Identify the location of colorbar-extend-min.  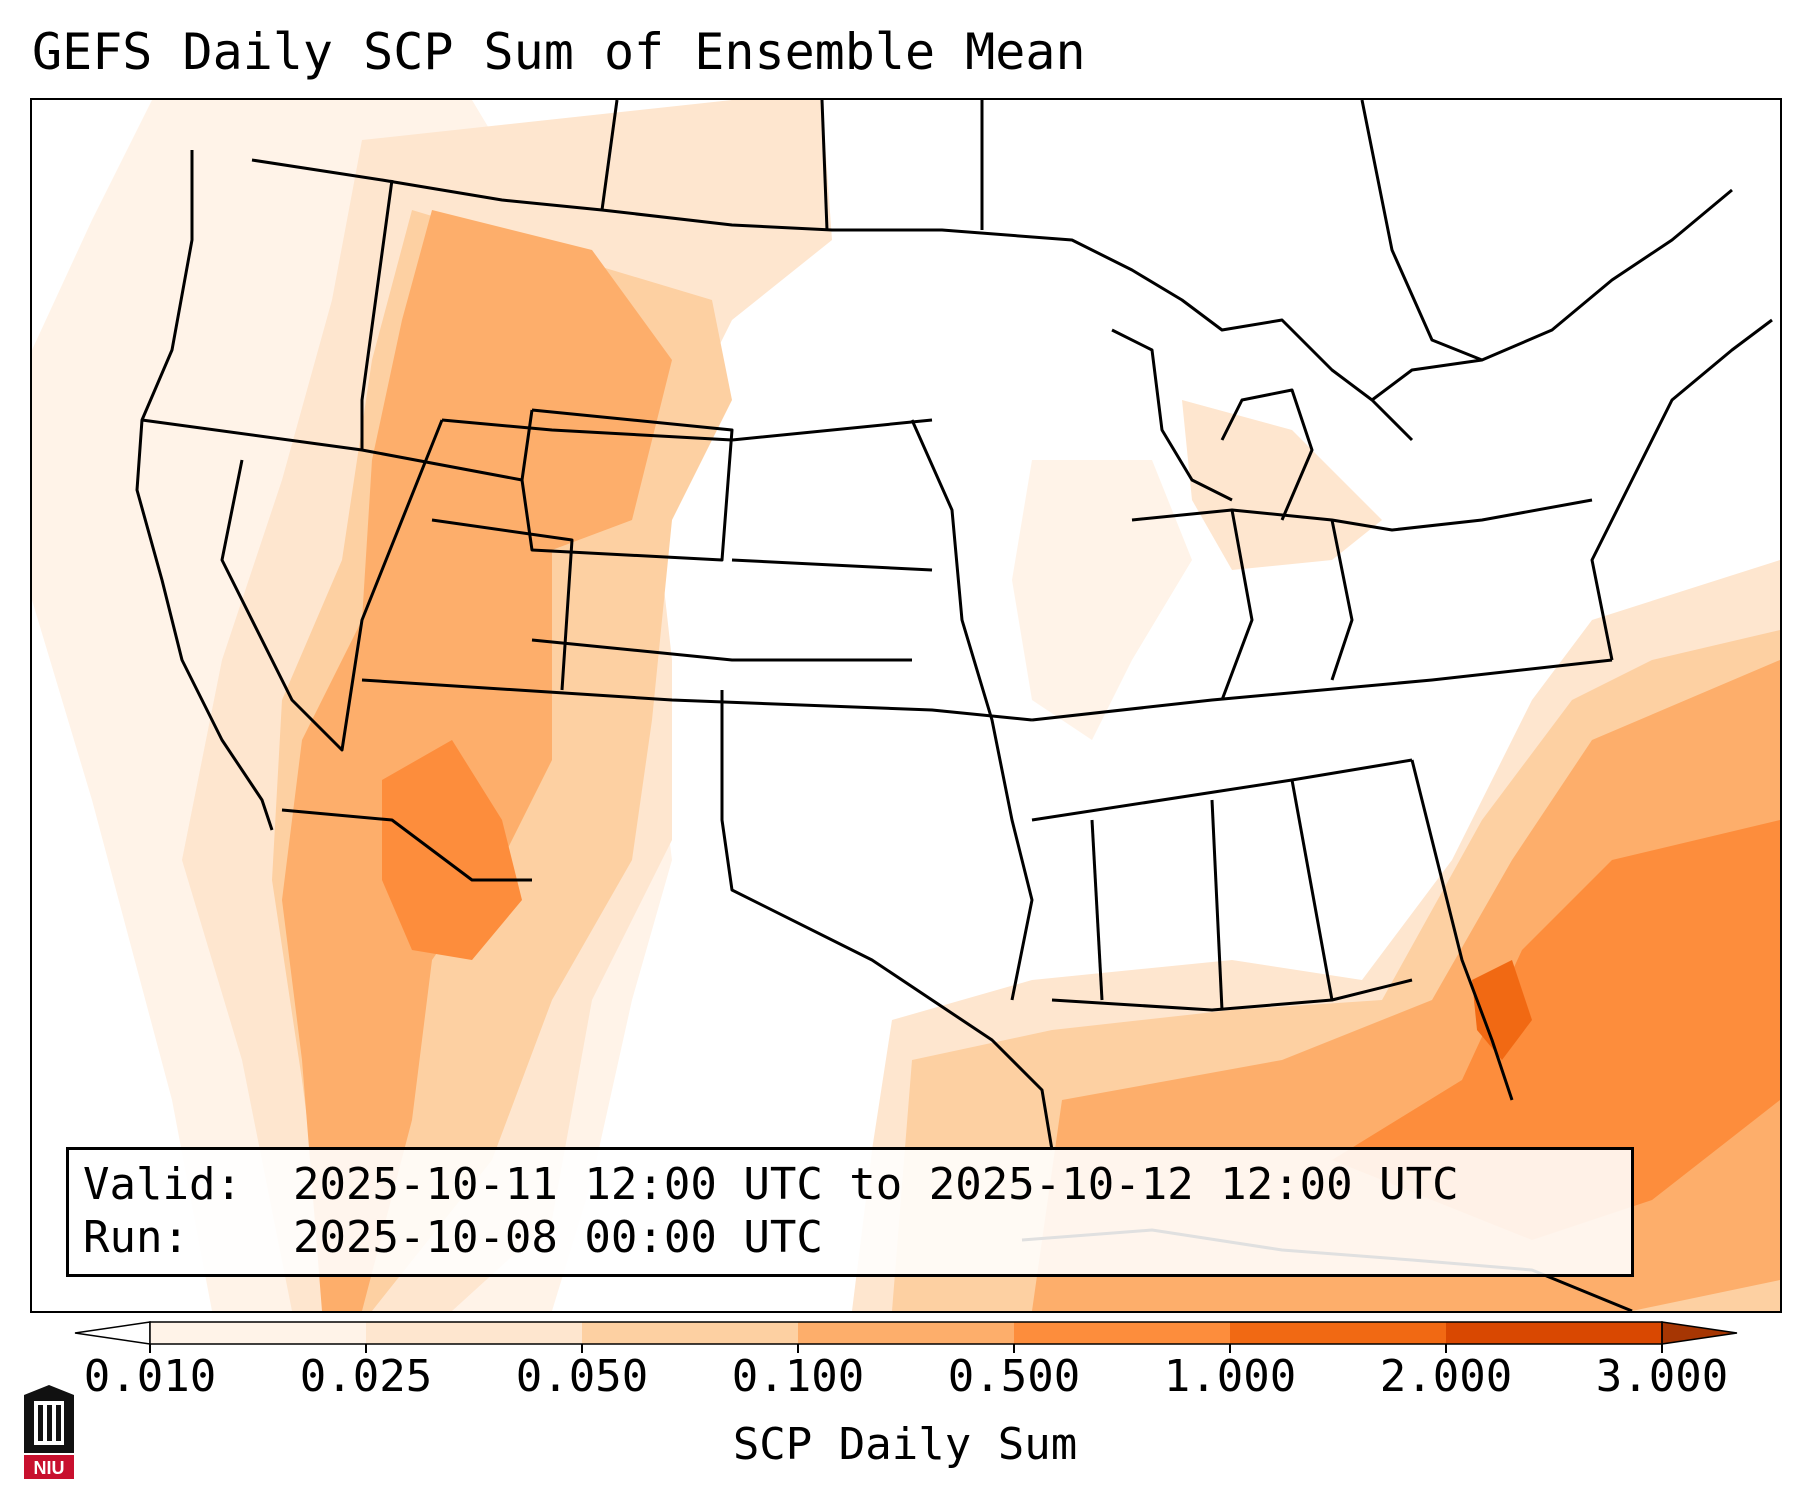
(112, 1333).